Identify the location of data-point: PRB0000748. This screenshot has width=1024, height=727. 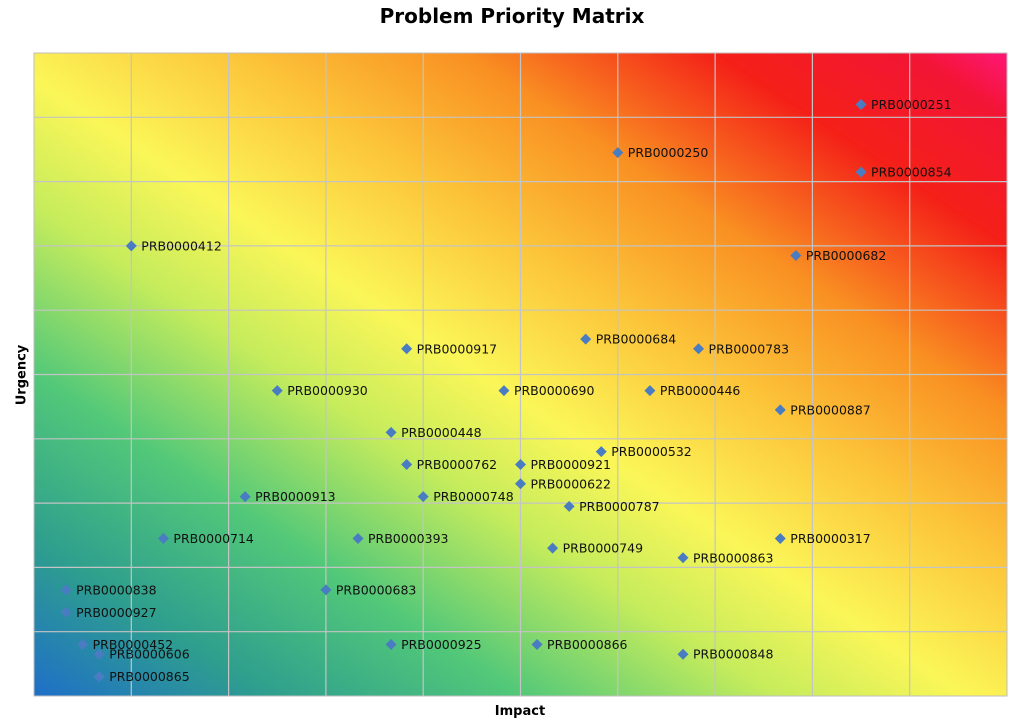
(465, 496).